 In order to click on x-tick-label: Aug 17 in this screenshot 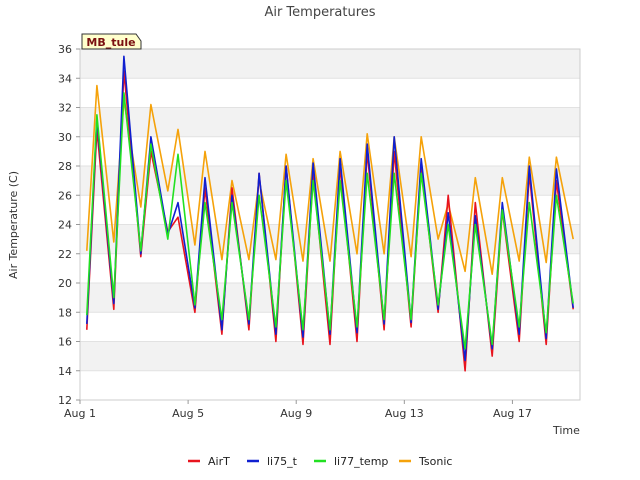, I will do `click(512, 413)`.